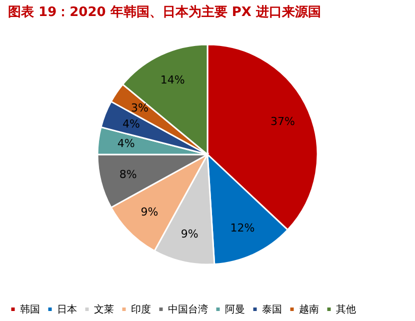 Image resolution: width=415 pixels, height=321 pixels. I want to click on legend-label: 中国台湾, so click(188, 309).